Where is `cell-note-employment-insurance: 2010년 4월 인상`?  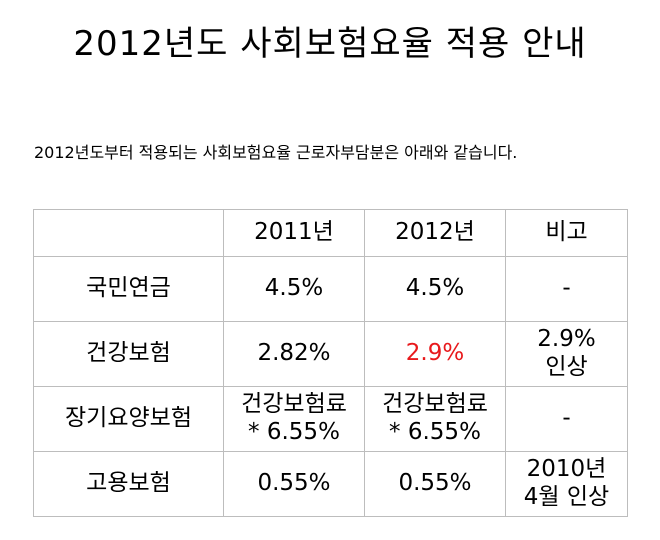 cell-note-employment-insurance: 2010년 4월 인상 is located at coordinates (566, 484).